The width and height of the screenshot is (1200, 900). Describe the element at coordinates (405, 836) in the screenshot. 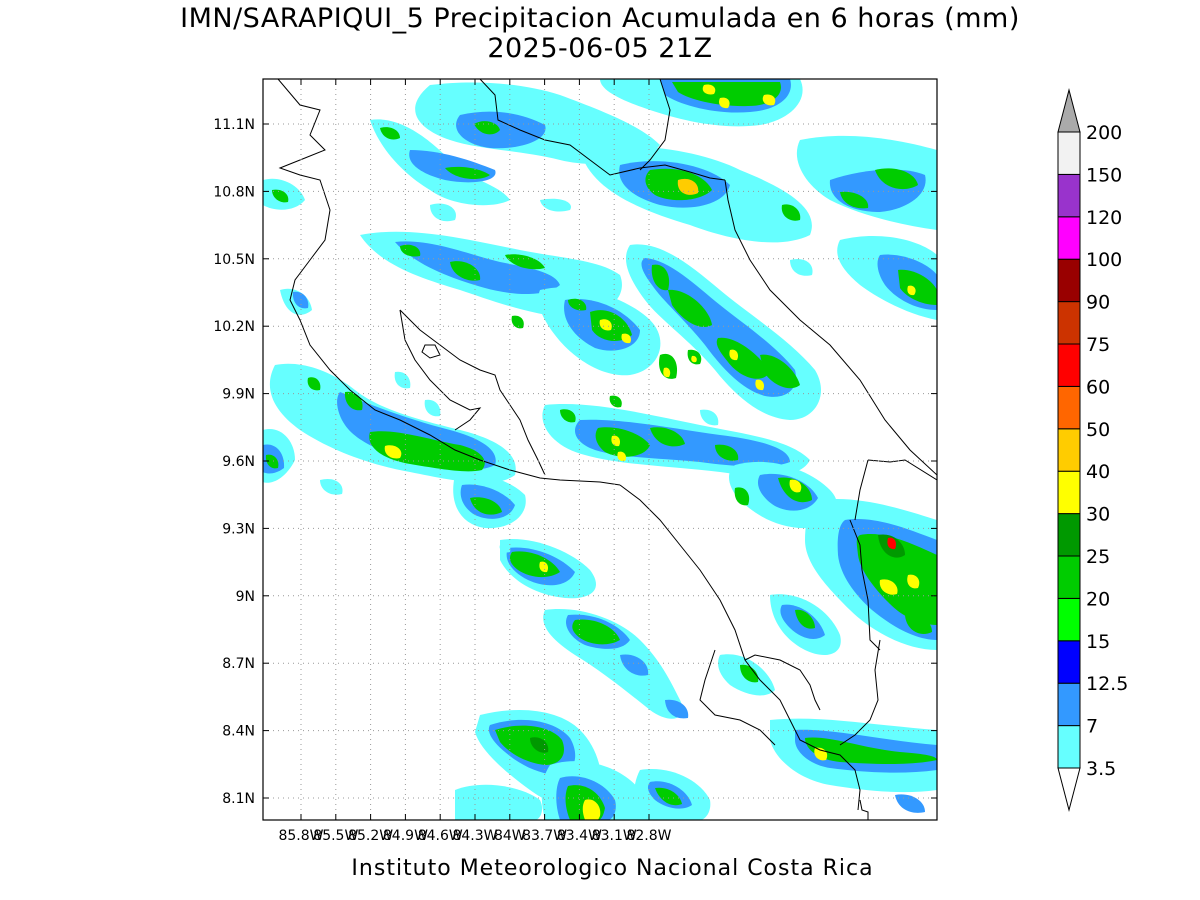

I see `x-tick-label: 84.9W` at that location.